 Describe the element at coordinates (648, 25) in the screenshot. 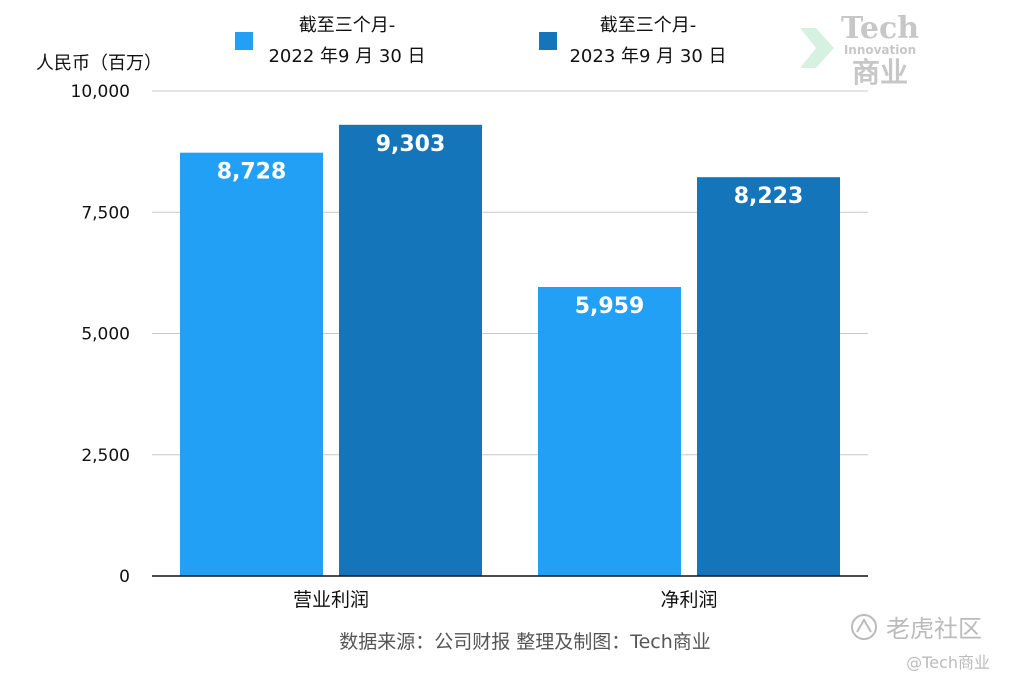

I see `legend-label-2023-line1: 截至三个月-` at that location.